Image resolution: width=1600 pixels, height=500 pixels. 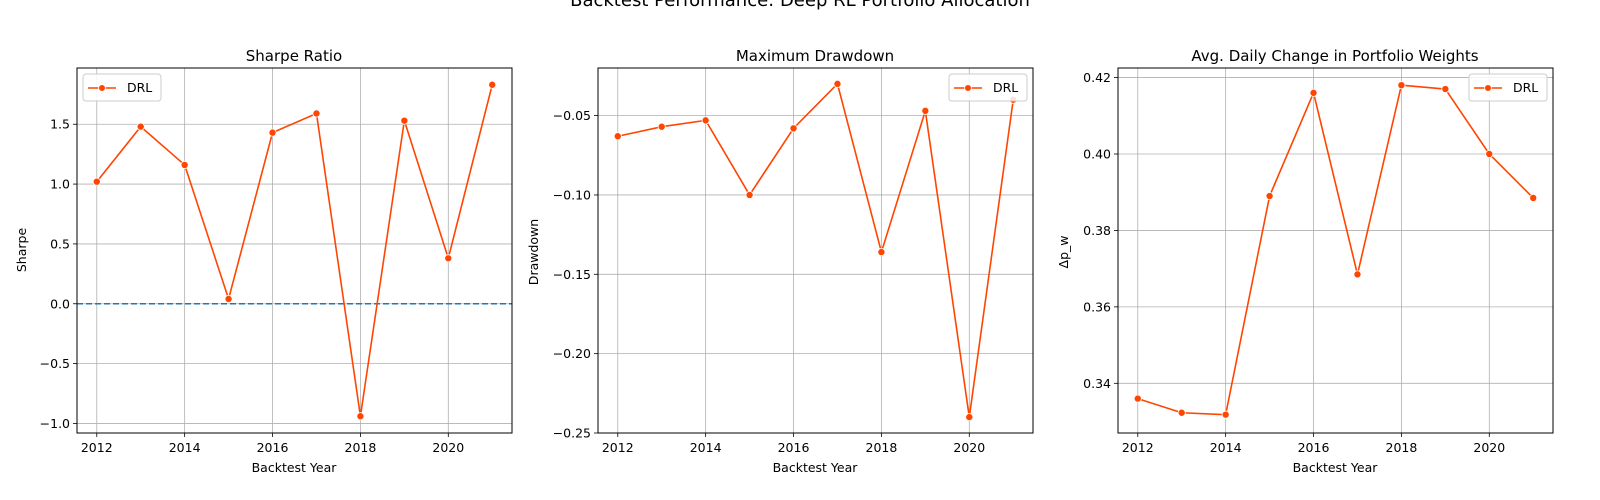 I want to click on y-tick-label: 1.5, so click(x=60, y=124).